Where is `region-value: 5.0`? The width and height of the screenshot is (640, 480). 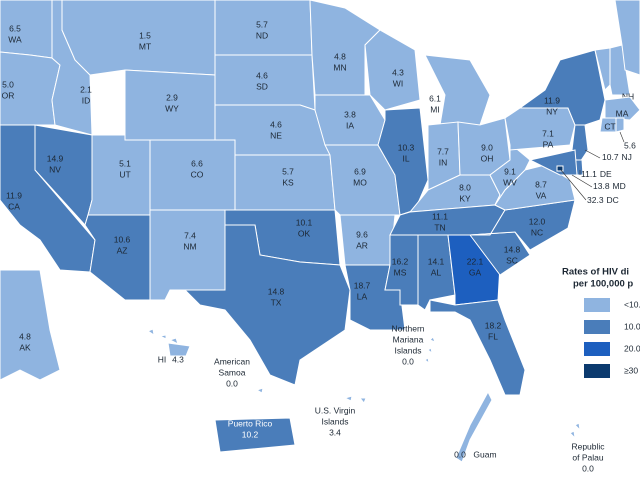 region-value: 5.0 is located at coordinates (8, 84).